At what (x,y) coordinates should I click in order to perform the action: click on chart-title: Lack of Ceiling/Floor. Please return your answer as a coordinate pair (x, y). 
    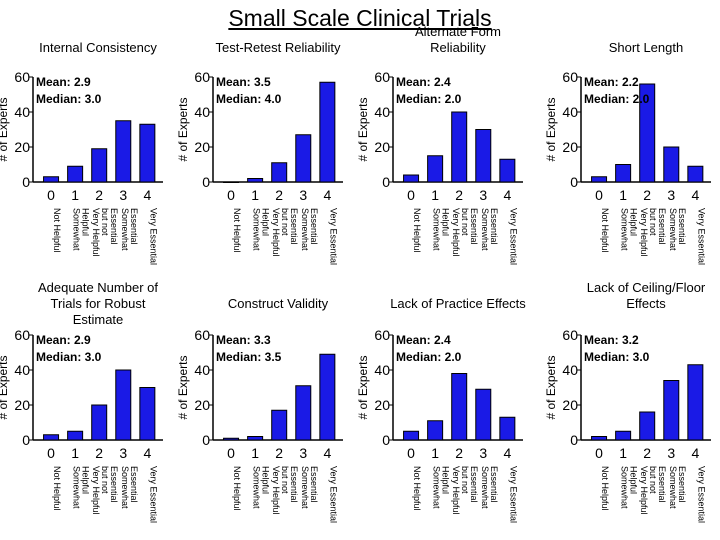
    Looking at the image, I should click on (646, 287).